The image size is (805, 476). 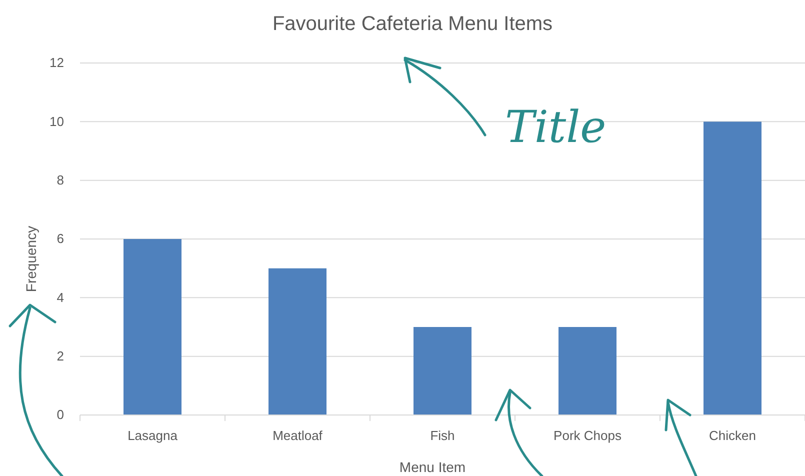 I want to click on x-tick-label: Pork Chops, so click(x=588, y=436).